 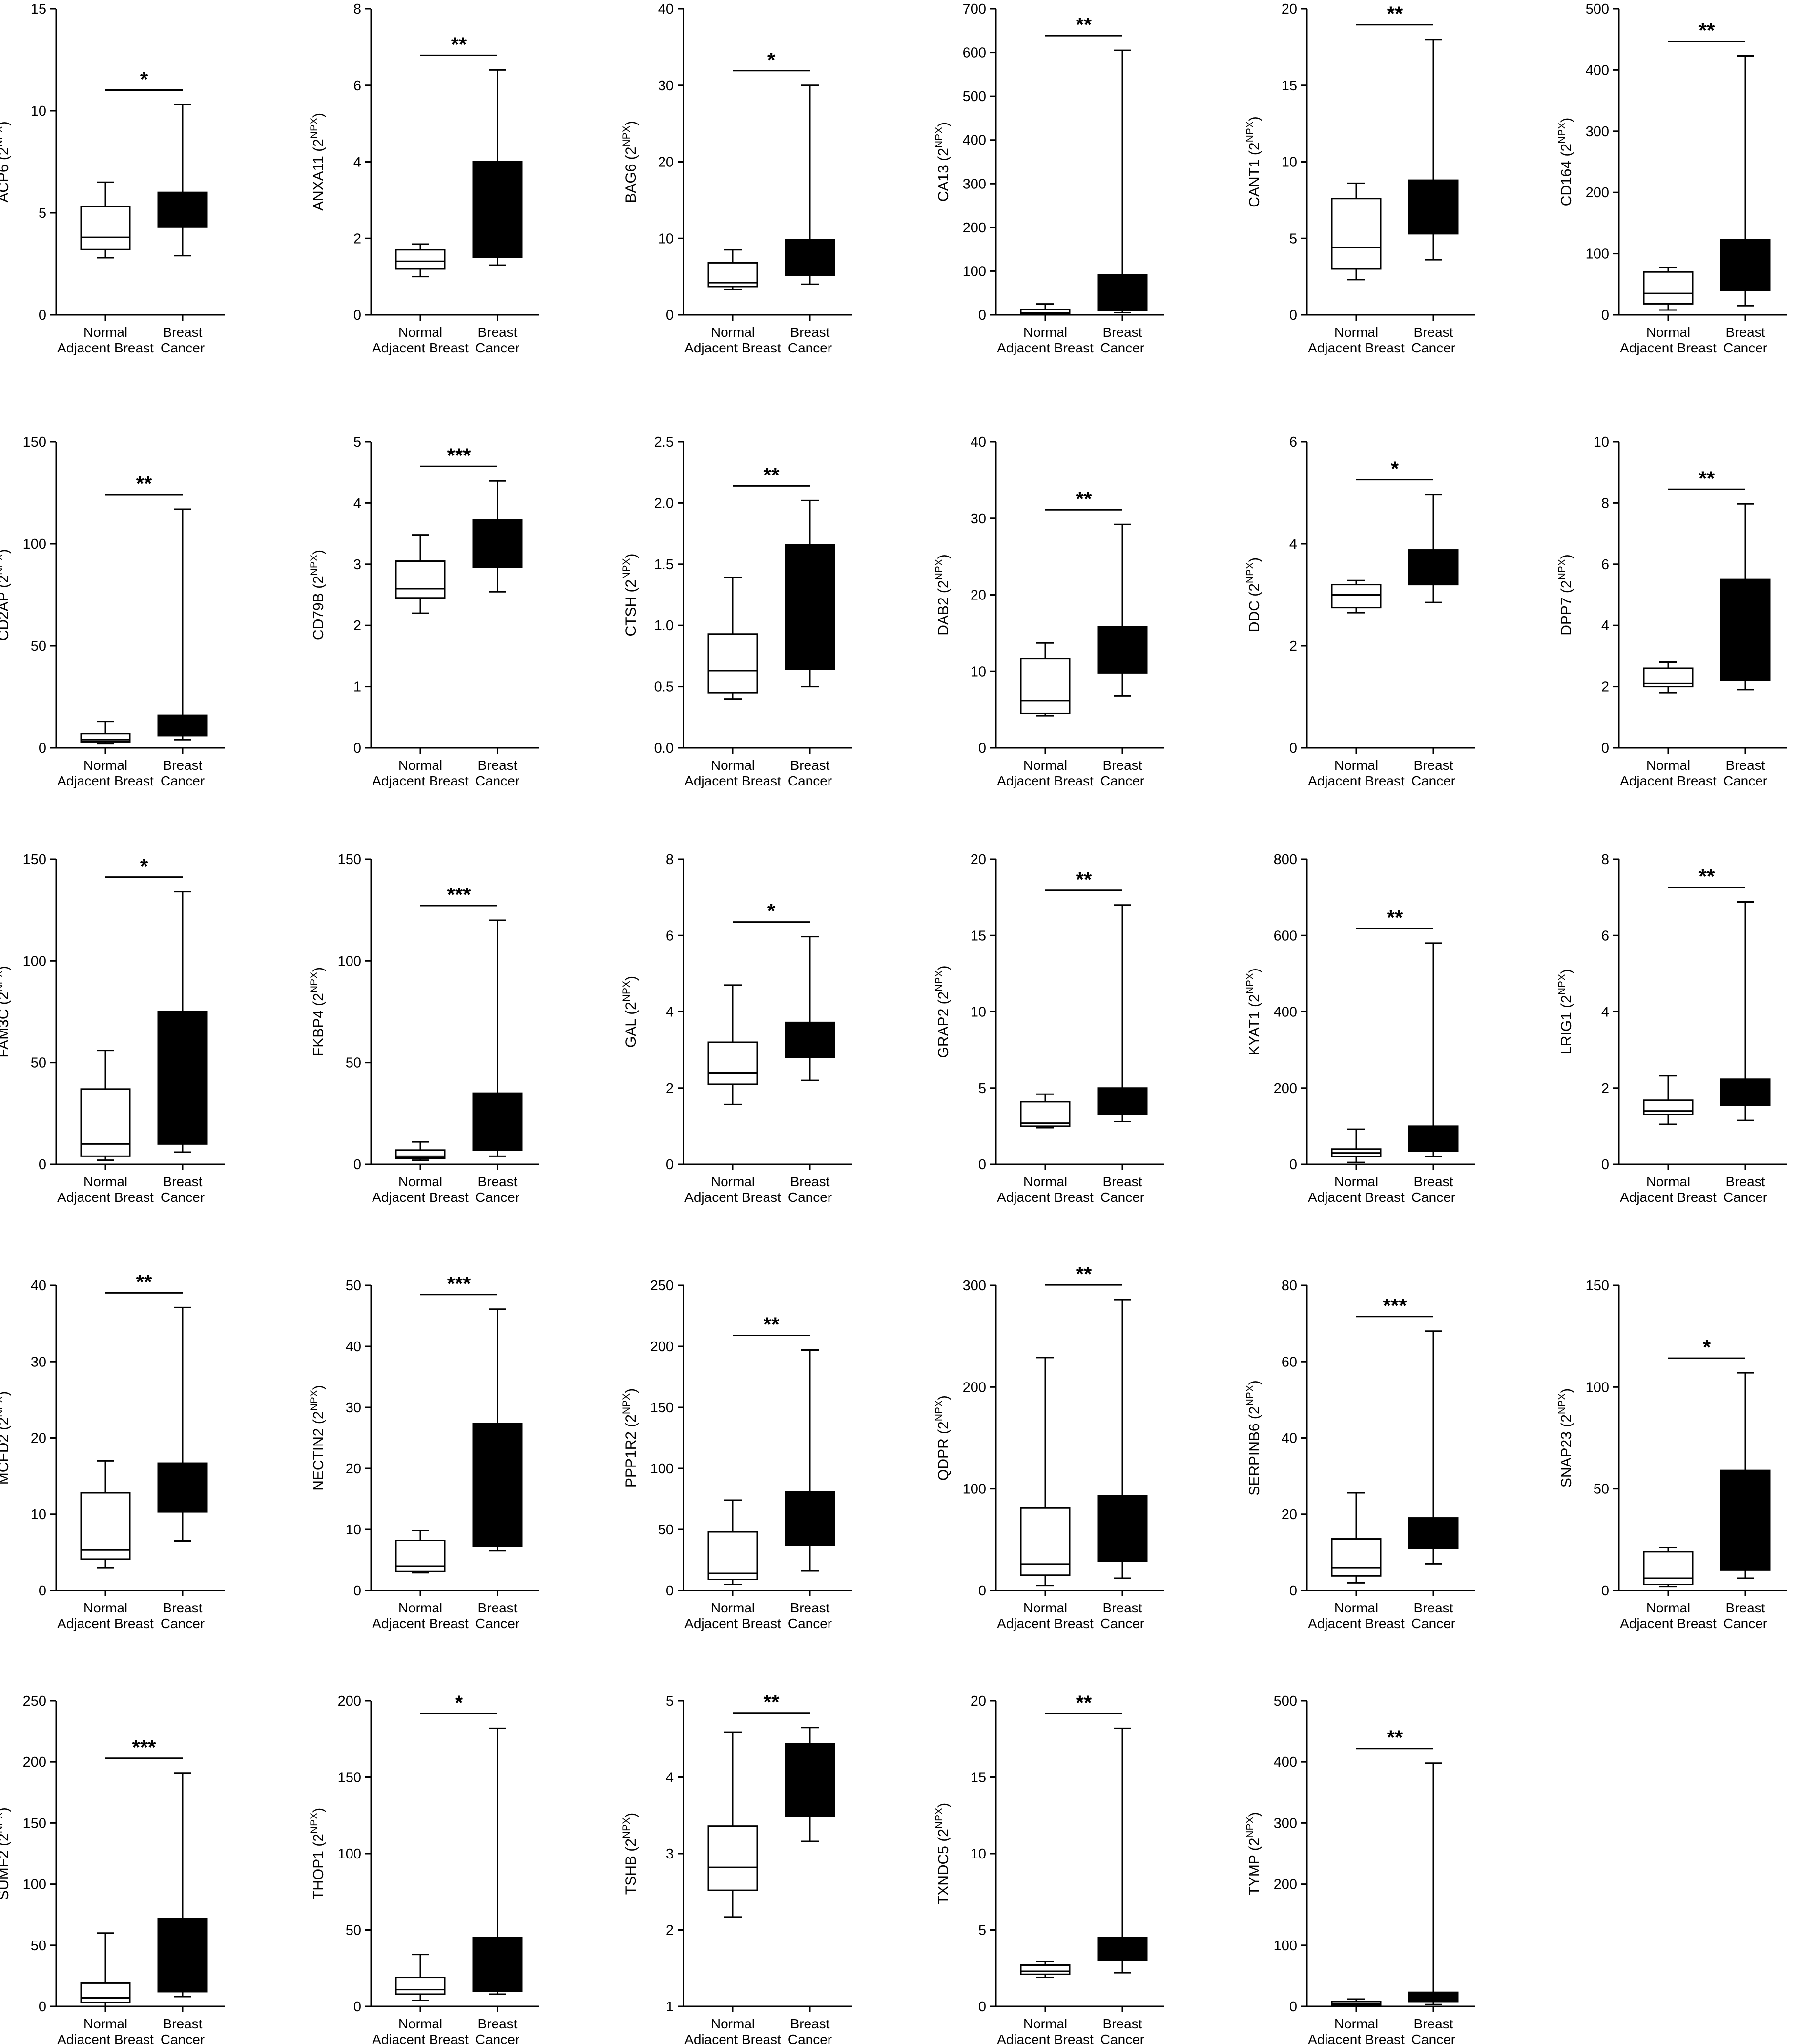 What do you see at coordinates (1253, 161) in the screenshot?
I see `y-axis-label: CANT1 (2NPX)` at bounding box center [1253, 161].